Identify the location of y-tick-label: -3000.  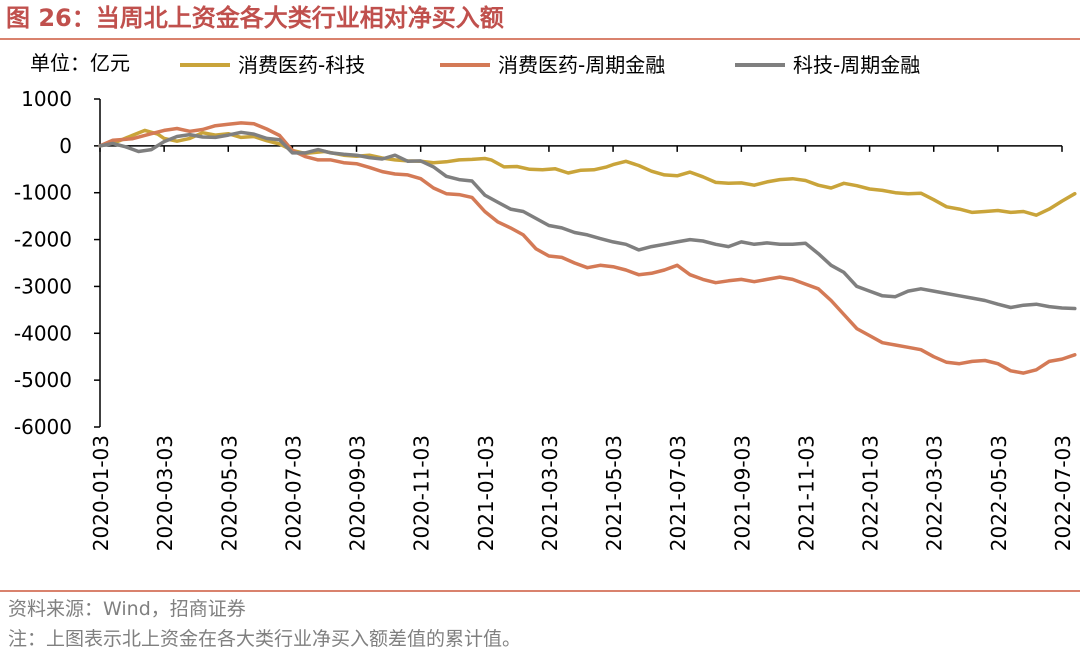
(43, 286).